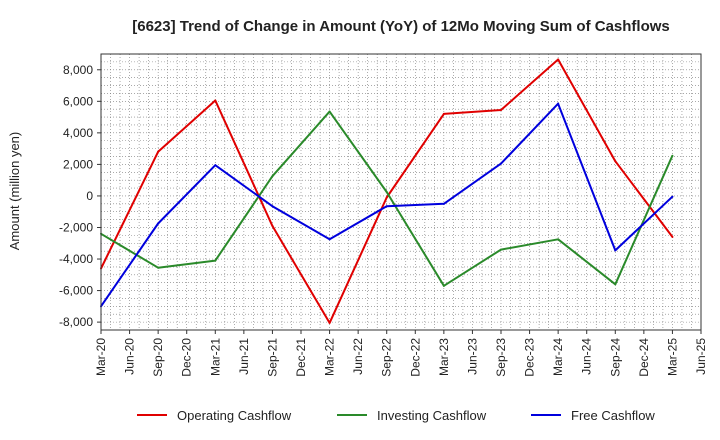 This screenshot has height=440, width=720. Describe the element at coordinates (472, 356) in the screenshot. I see `x-tick-label: Jun-23` at that location.